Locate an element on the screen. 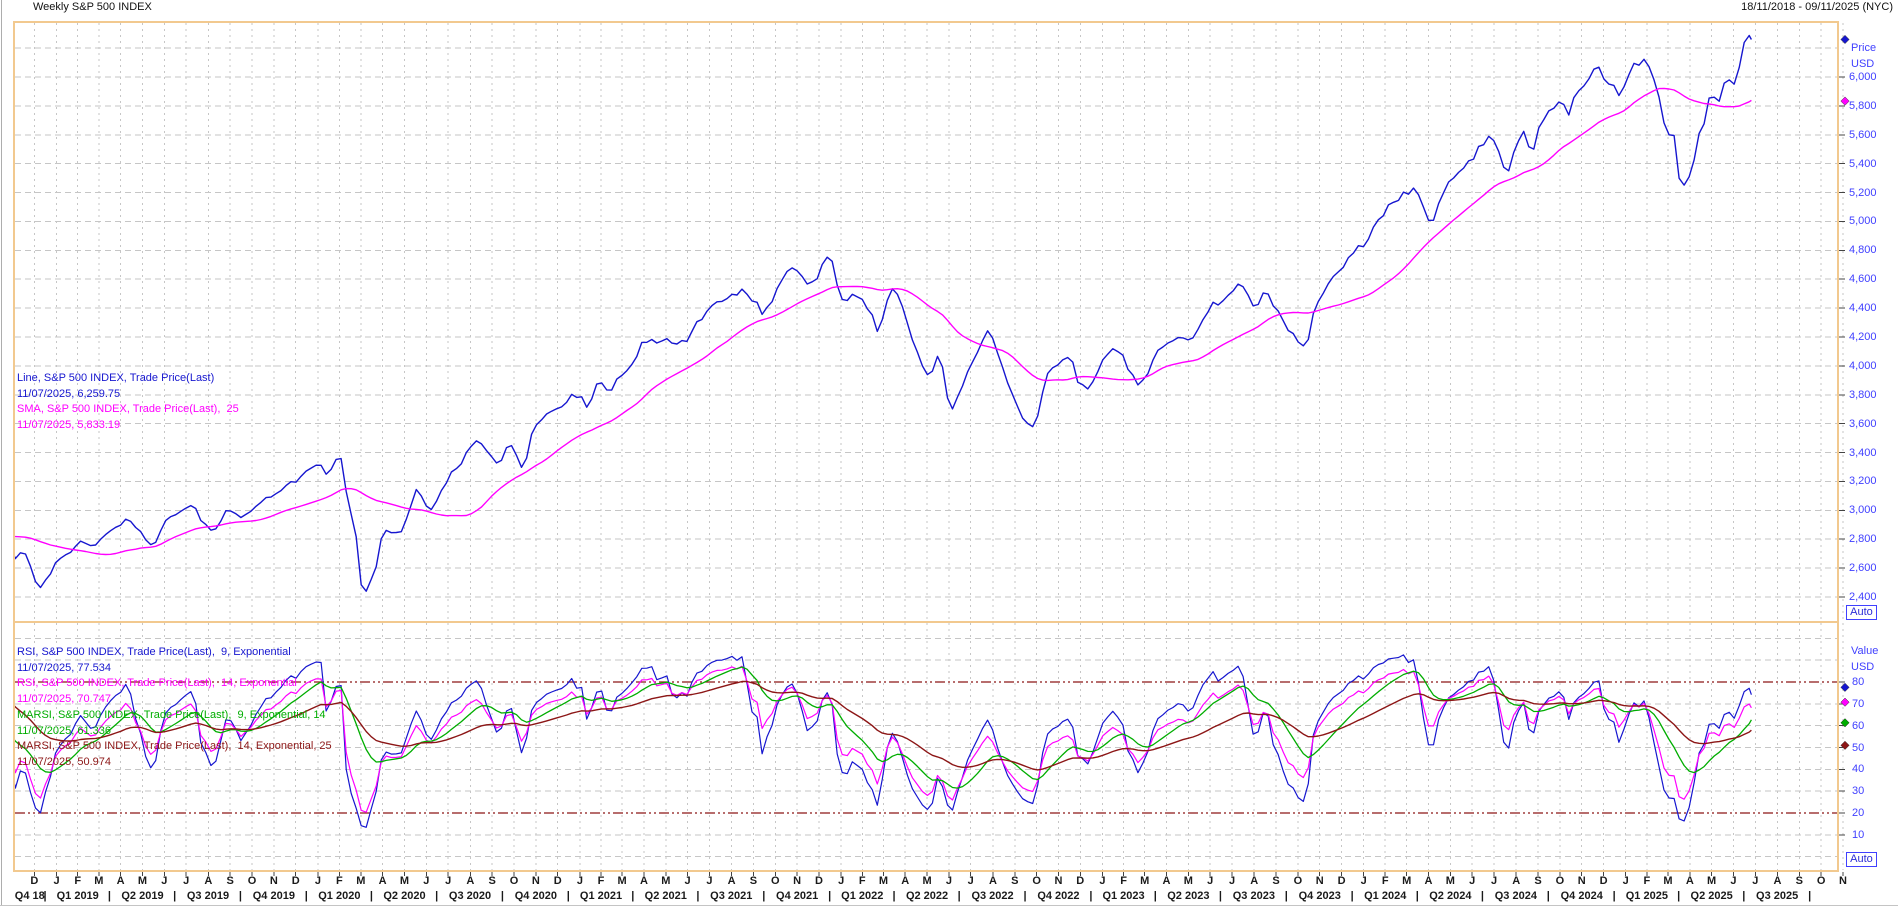 Image resolution: width=1898 pixels, height=909 pixels. price-tick-label: 5,400 is located at coordinates (1863, 163).